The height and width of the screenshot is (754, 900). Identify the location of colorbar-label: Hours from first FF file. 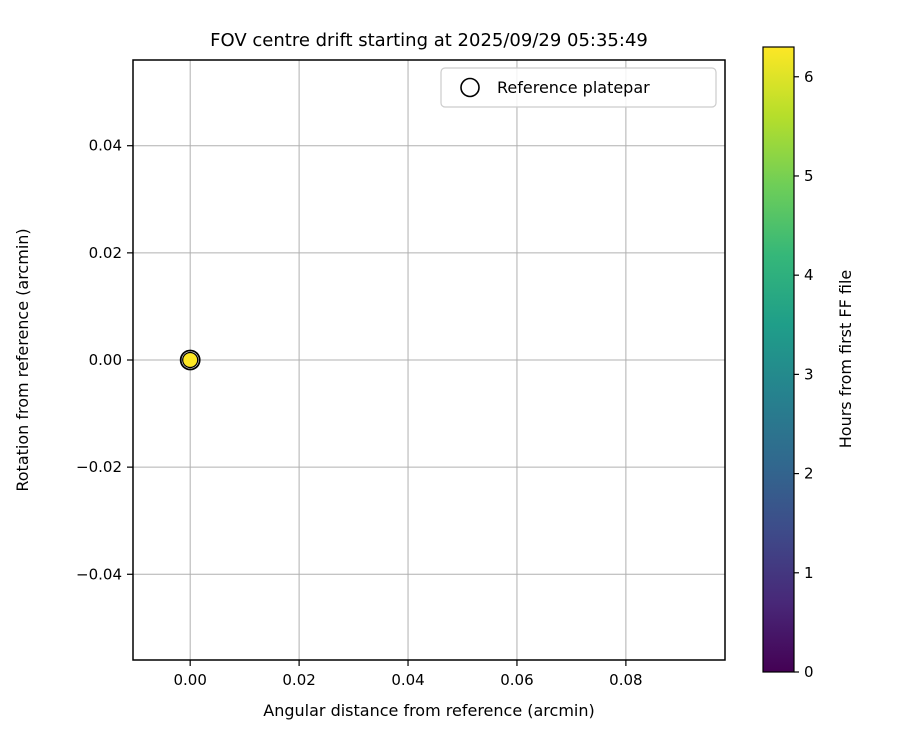
(845, 359).